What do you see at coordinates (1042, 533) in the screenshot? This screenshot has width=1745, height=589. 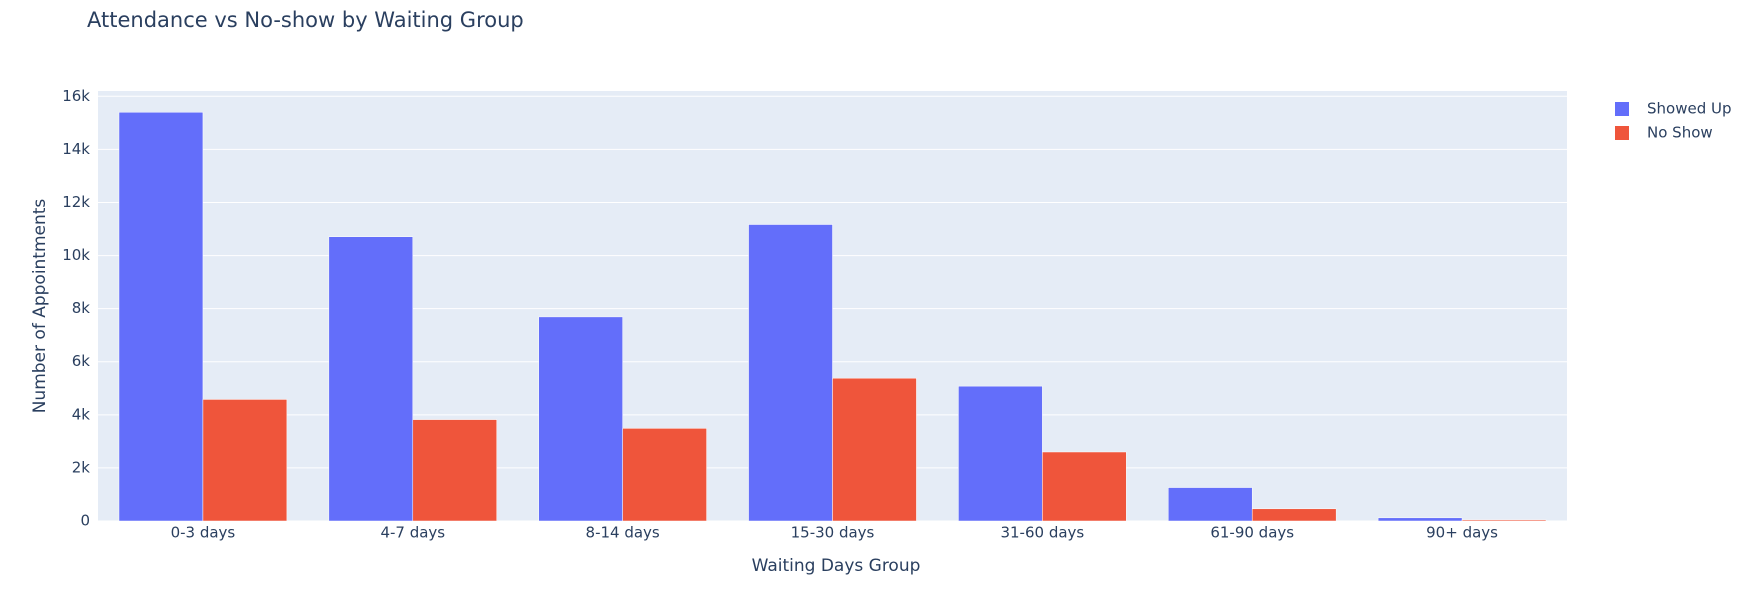 I see `x-tick-label: 31-60 days` at bounding box center [1042, 533].